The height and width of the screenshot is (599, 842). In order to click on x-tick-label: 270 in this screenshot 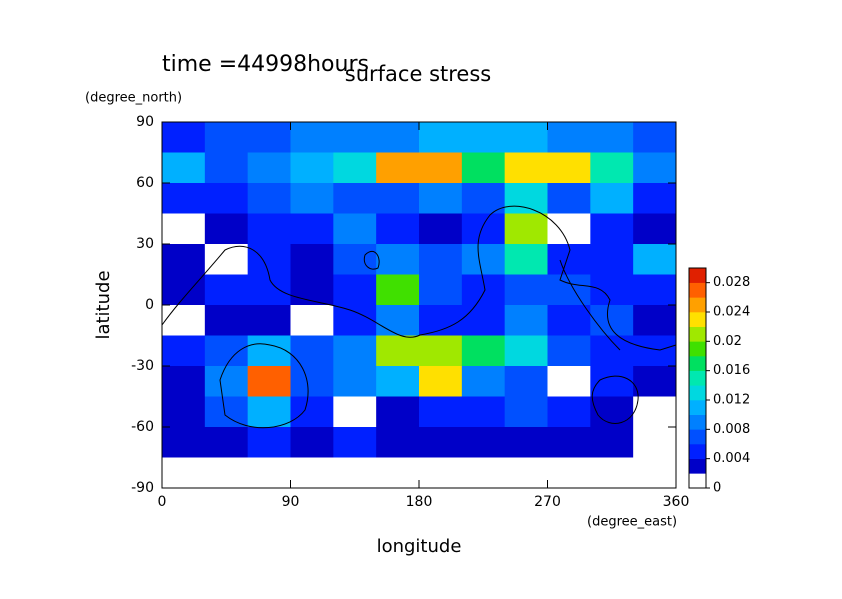, I will do `click(547, 502)`.